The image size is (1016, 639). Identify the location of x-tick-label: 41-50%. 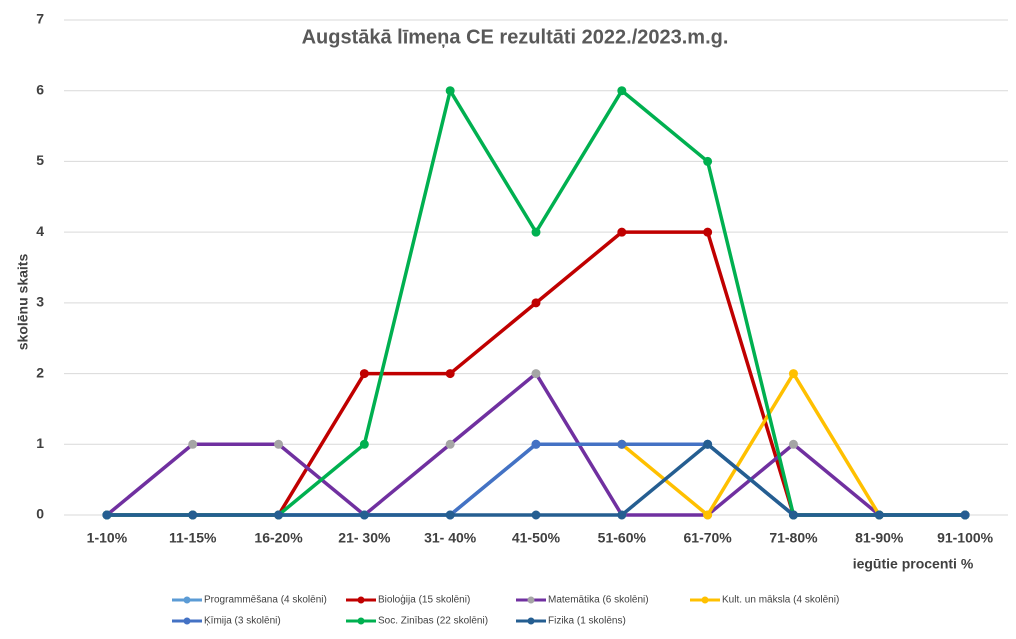
(536, 538).